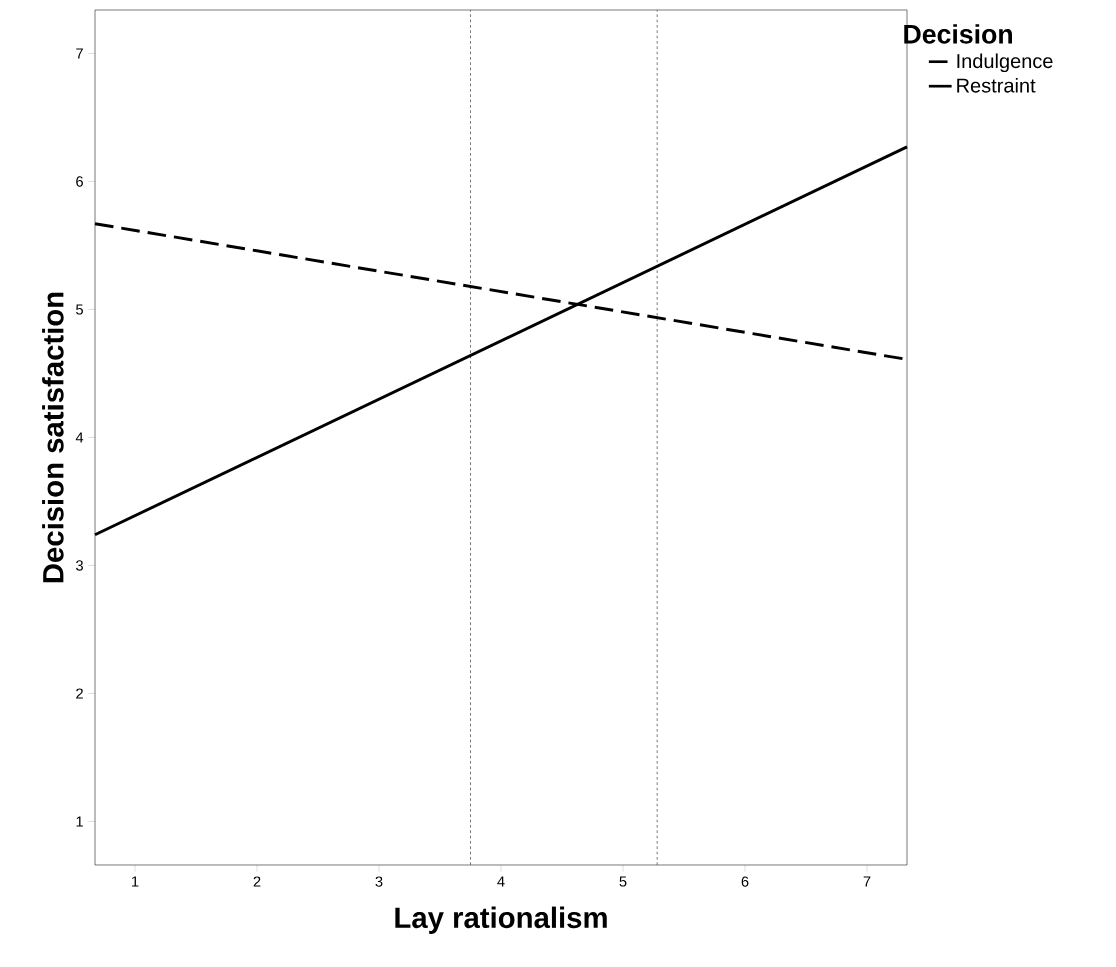 The width and height of the screenshot is (1116, 967). What do you see at coordinates (623, 881) in the screenshot?
I see `x-tick-label: 5` at bounding box center [623, 881].